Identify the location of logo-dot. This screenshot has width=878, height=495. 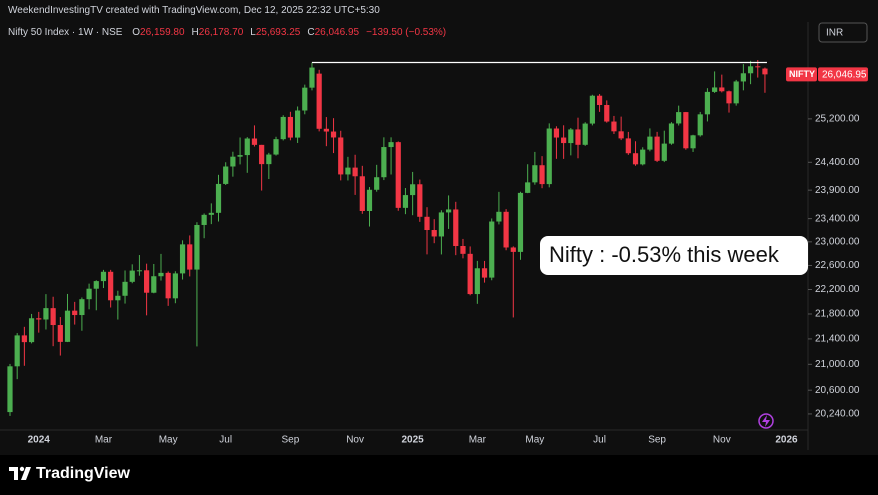
(22, 469).